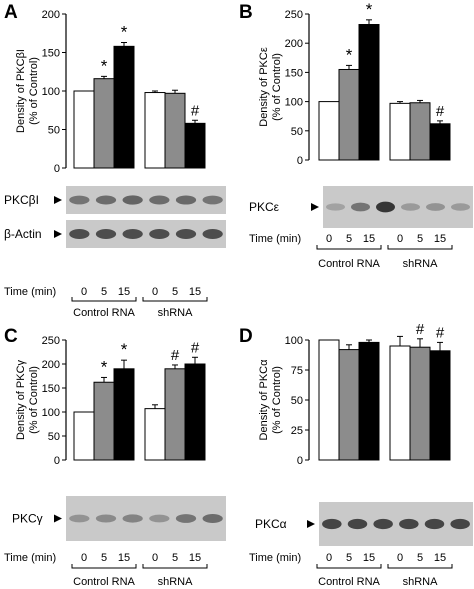 The width and height of the screenshot is (474, 589). Describe the element at coordinates (264, 400) in the screenshot. I see `y-axis-label-line1: Density of PKCα` at that location.